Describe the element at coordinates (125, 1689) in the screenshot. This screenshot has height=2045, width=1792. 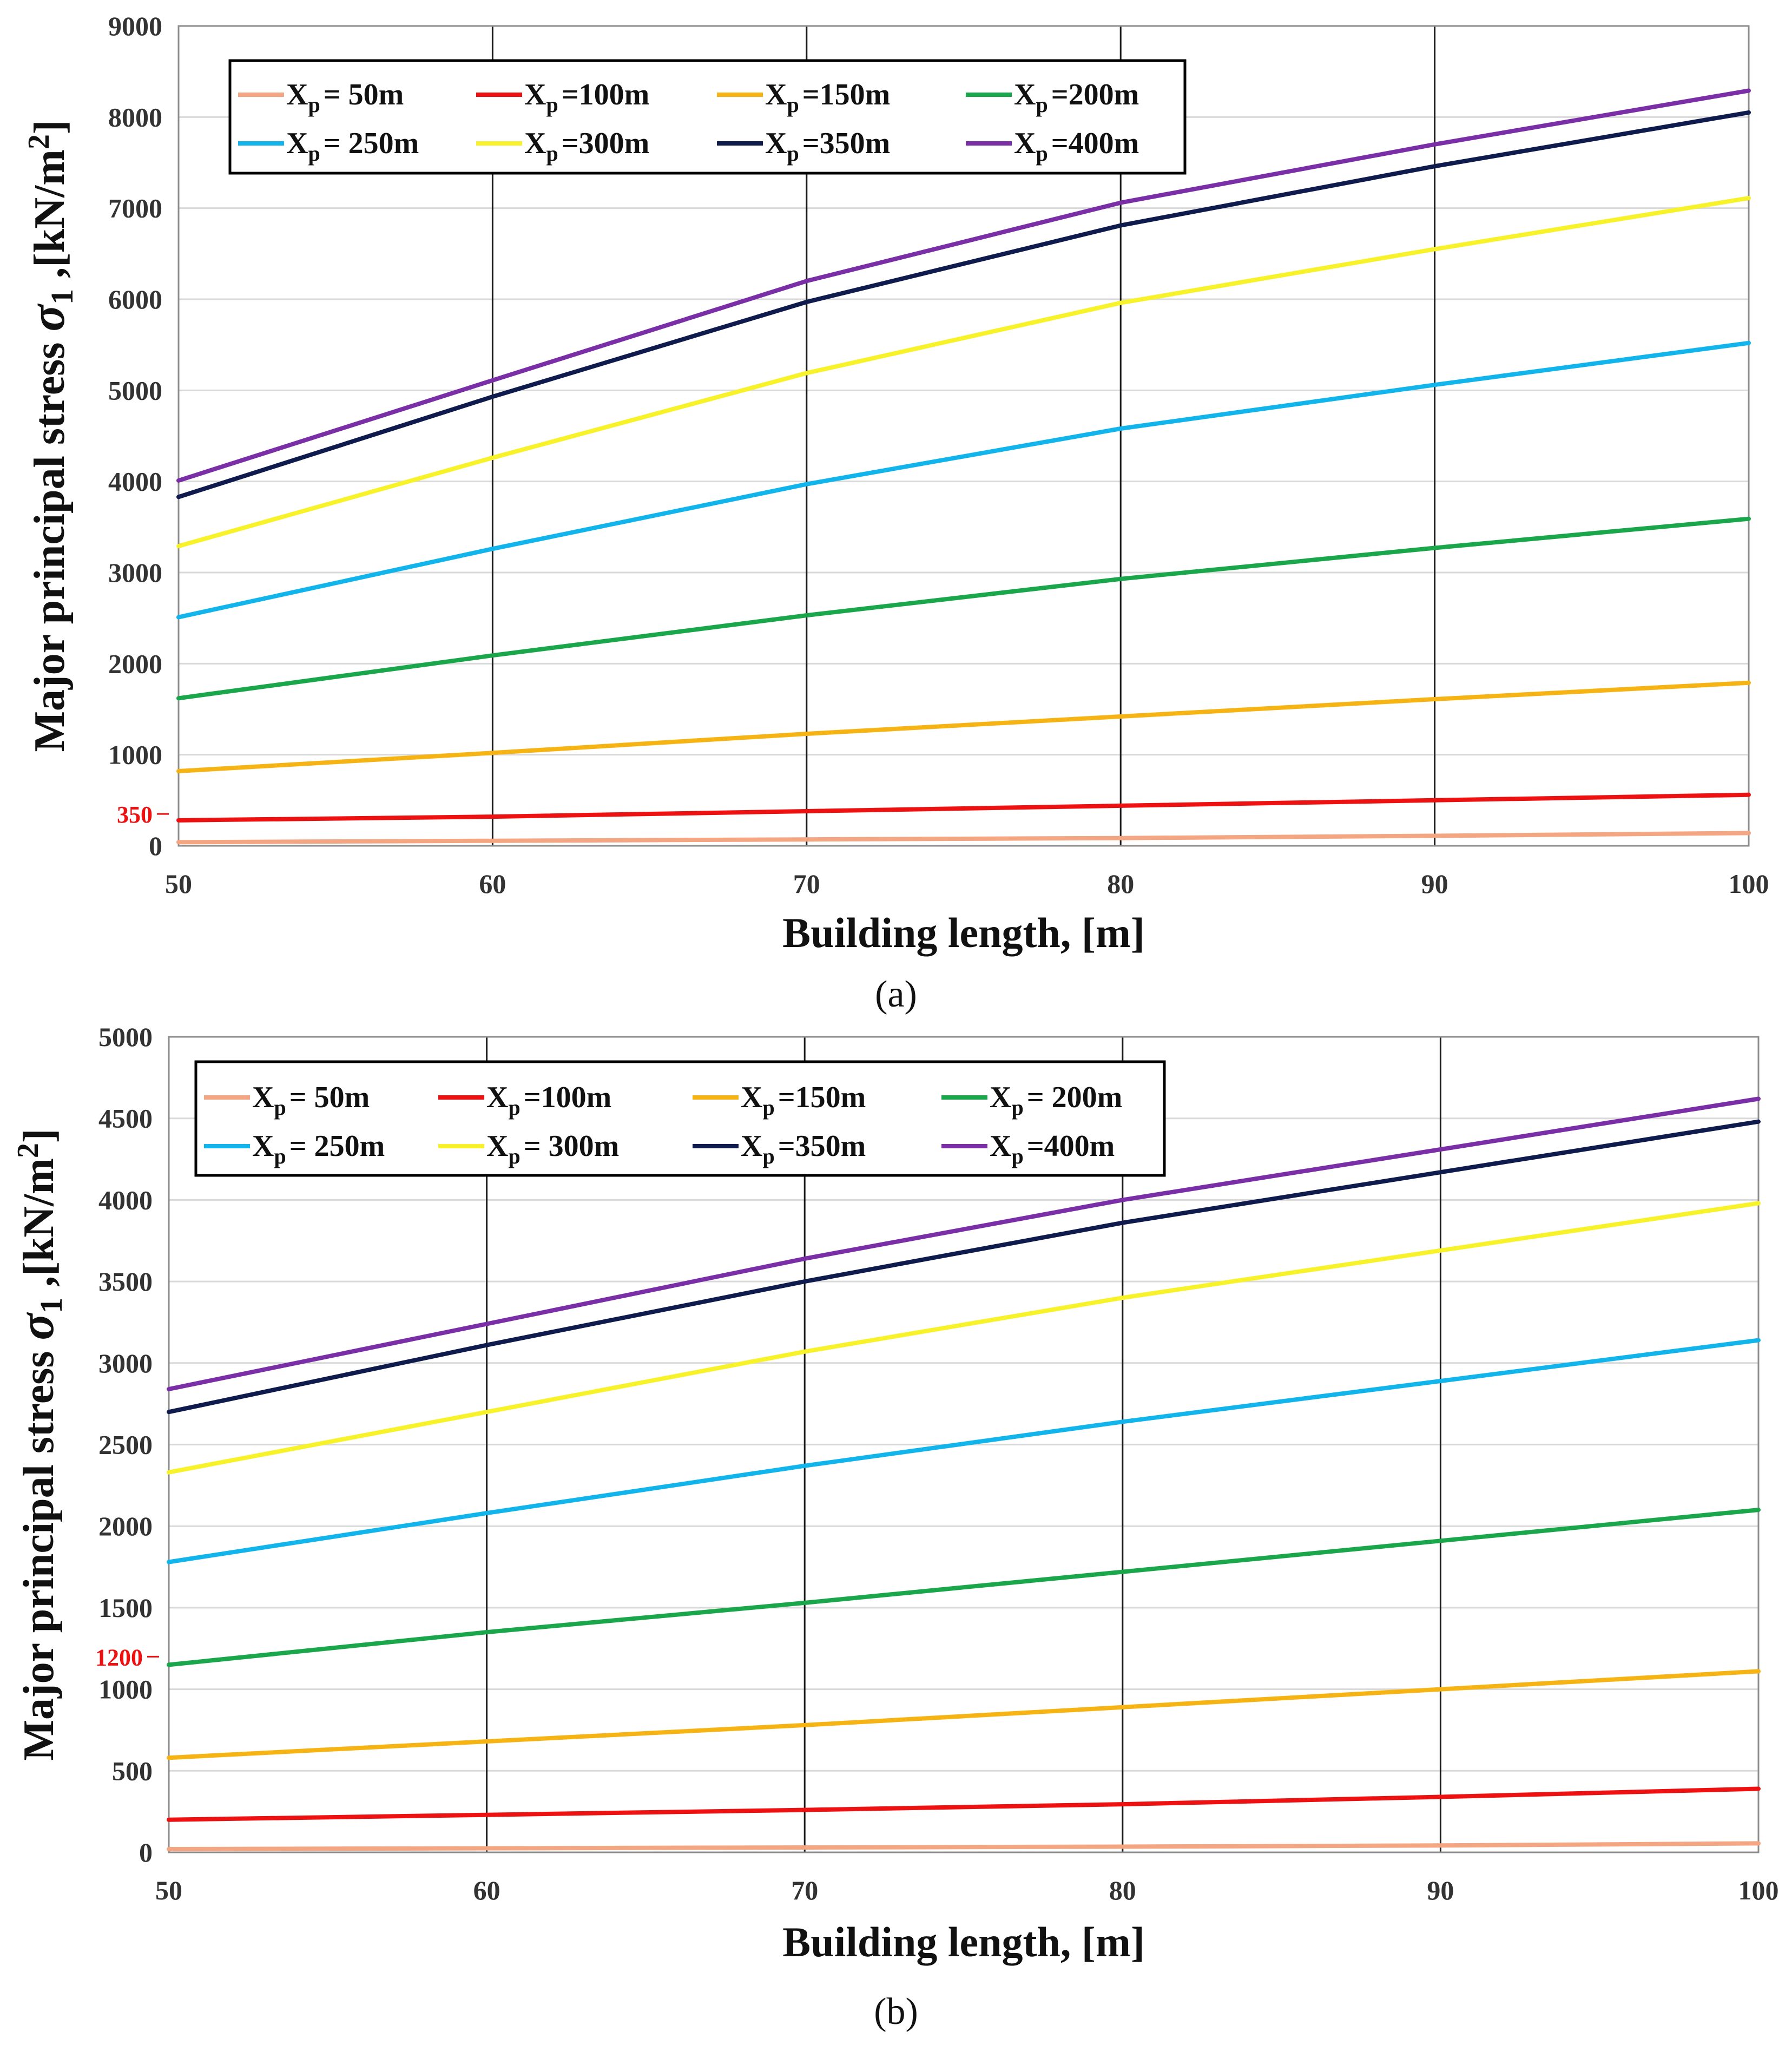
I see `y-tick-label: 1000` at that location.